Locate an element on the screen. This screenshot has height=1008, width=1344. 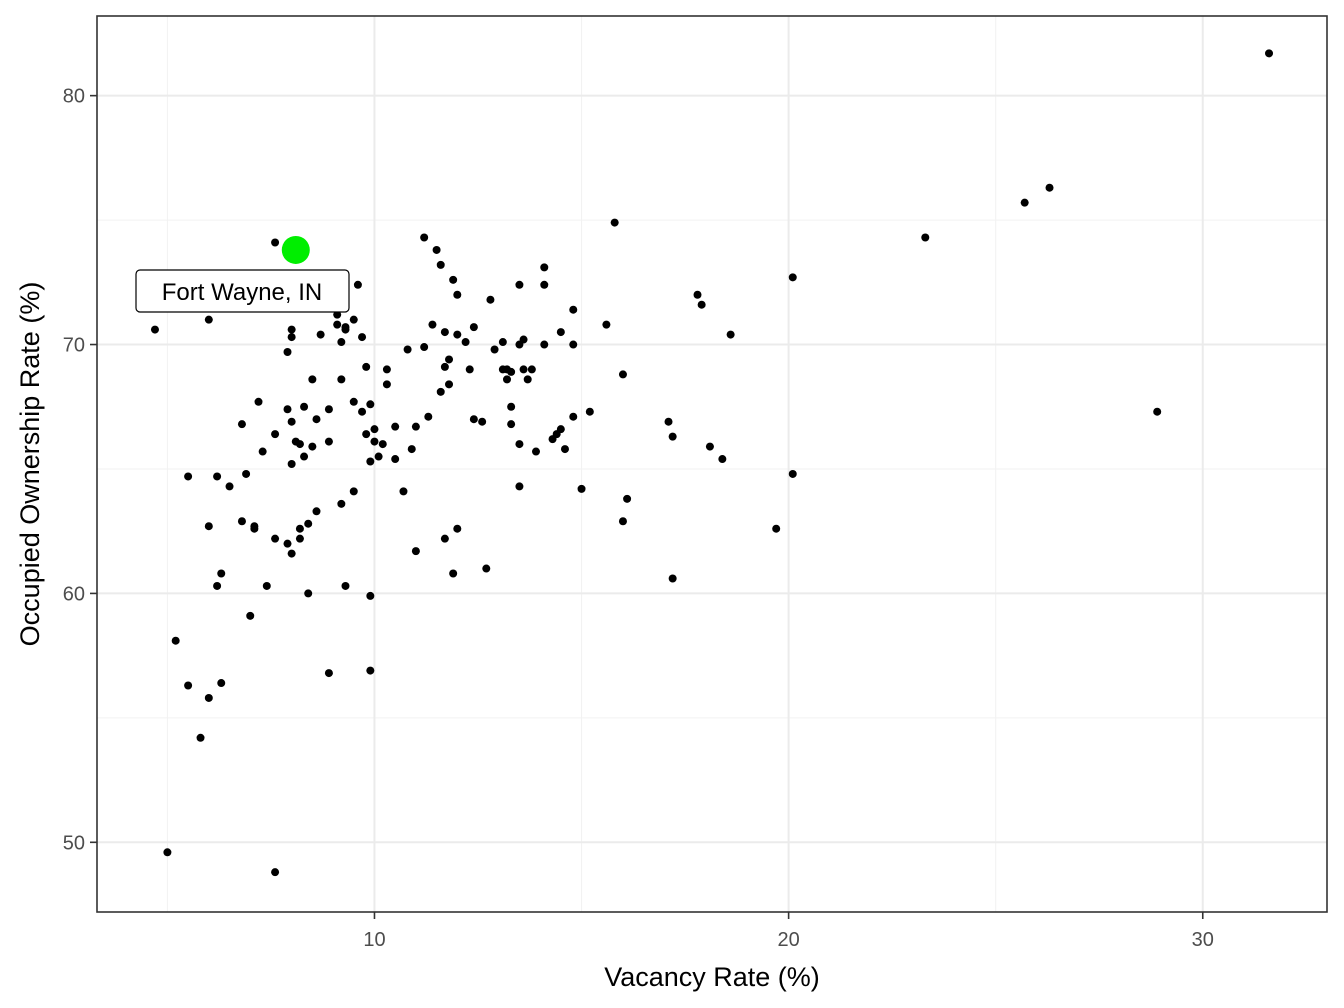
y-axis-title: Occupied Ownership Rate (%) is located at coordinates (30, 464).